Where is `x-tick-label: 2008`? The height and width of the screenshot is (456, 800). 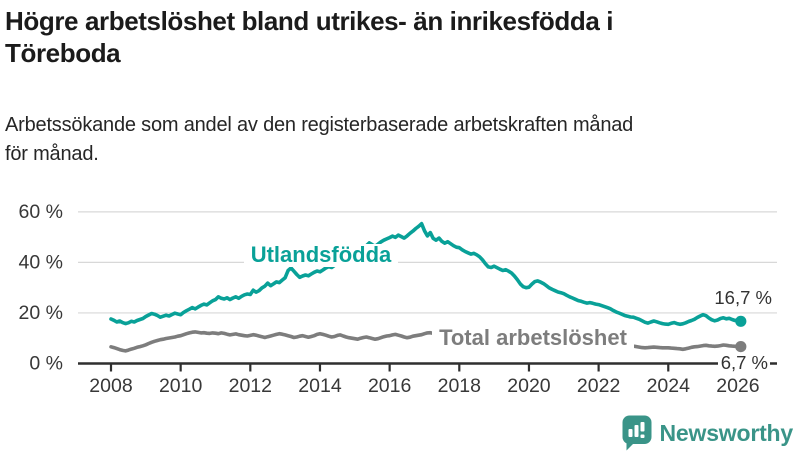
x-tick-label: 2008 is located at coordinates (110, 386).